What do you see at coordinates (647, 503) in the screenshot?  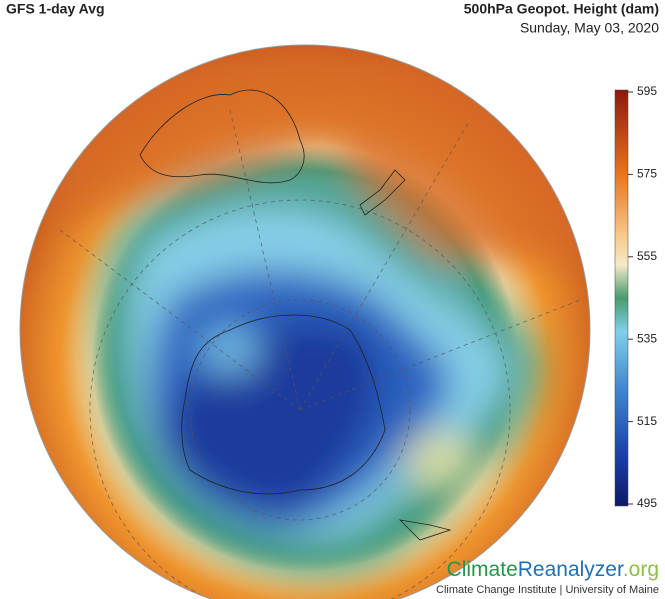 I see `colorbar-tick-label: 495` at bounding box center [647, 503].